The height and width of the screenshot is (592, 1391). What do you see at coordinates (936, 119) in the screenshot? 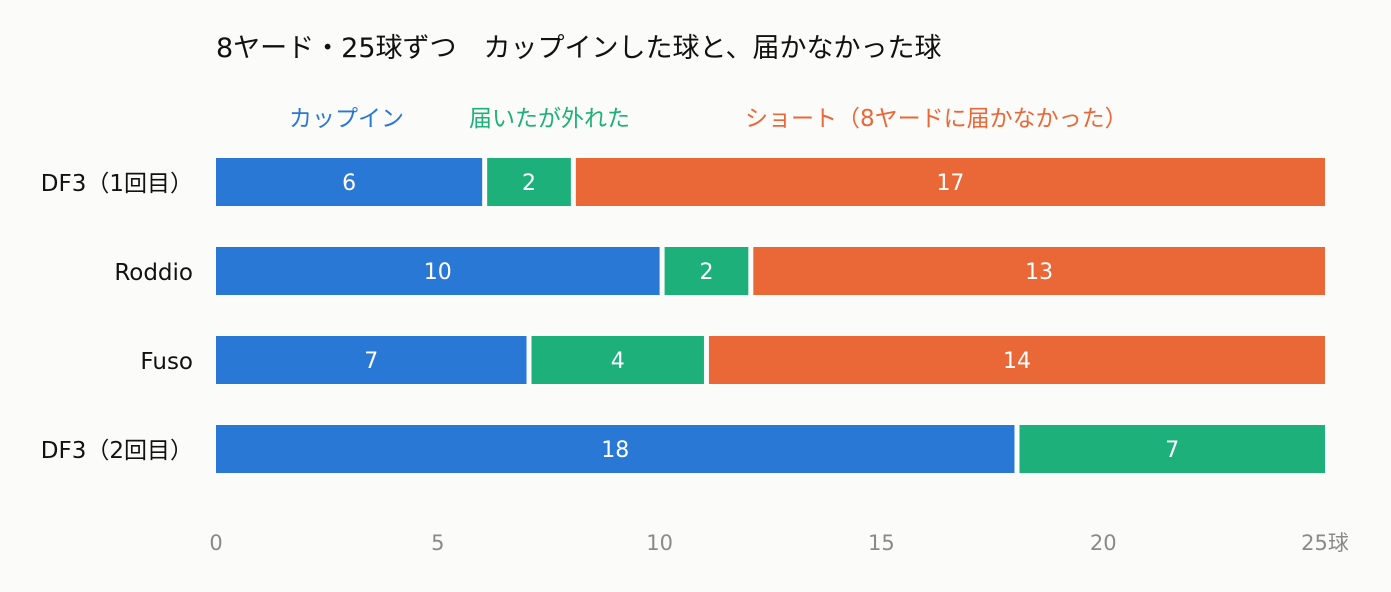
I see `legend-item-short: ショート（8ヤードに届かなかった）` at bounding box center [936, 119].